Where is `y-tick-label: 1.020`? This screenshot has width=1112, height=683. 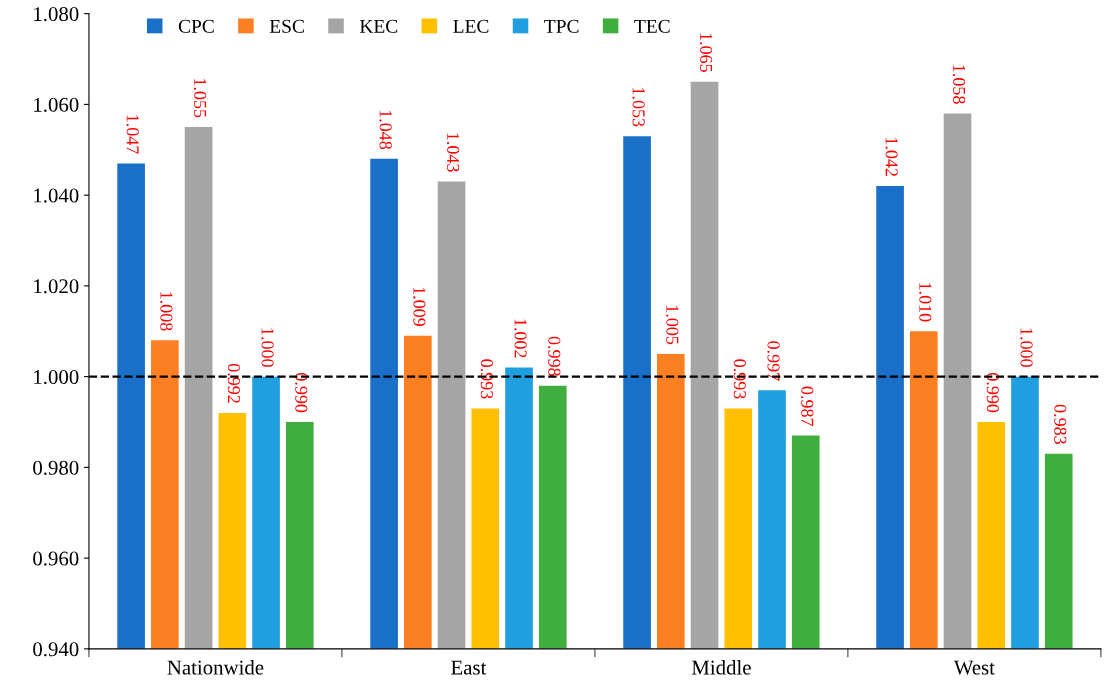
y-tick-label: 1.020 is located at coordinates (56, 286).